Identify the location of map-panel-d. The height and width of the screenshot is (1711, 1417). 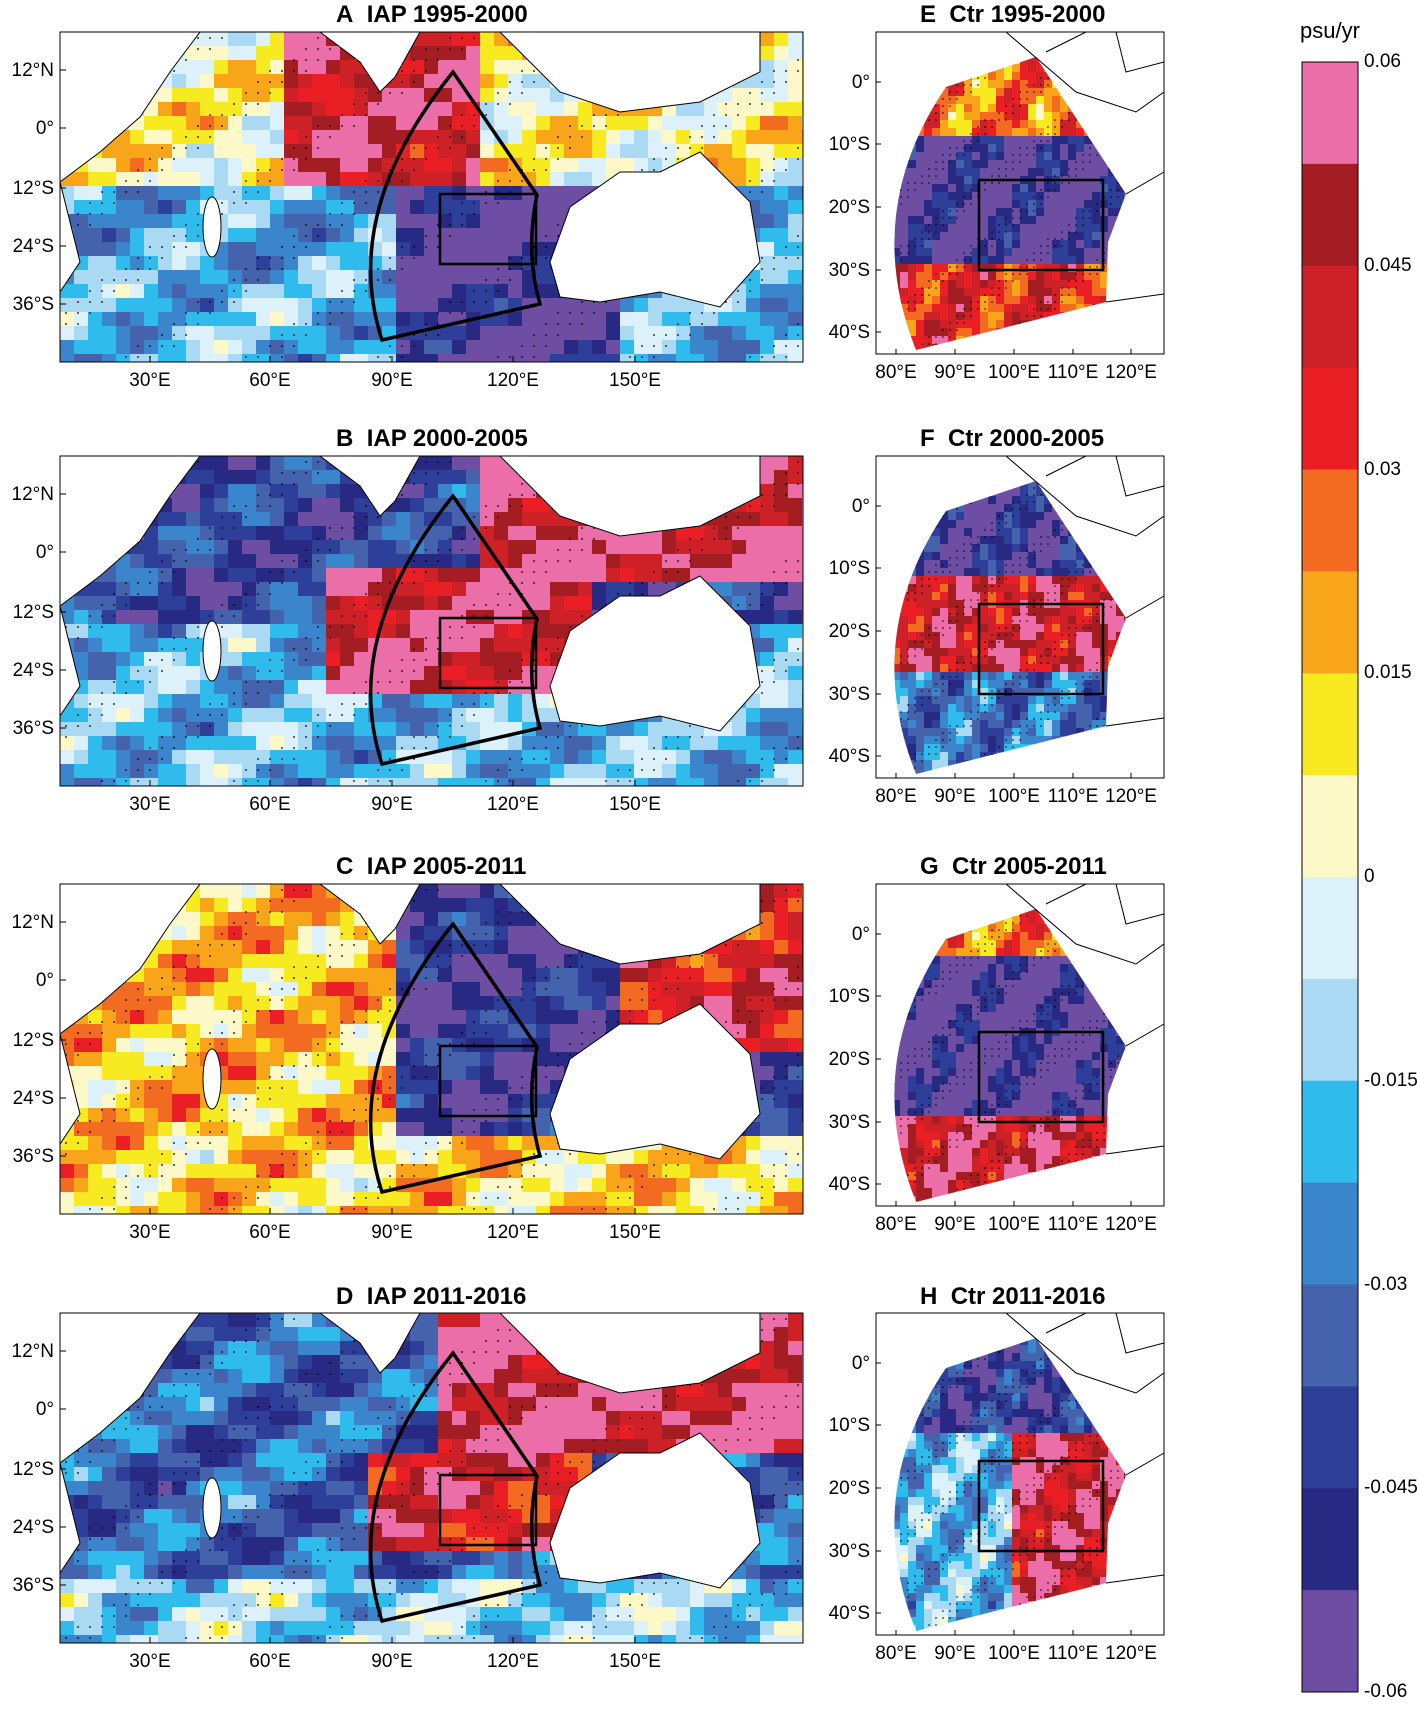
(431, 1478).